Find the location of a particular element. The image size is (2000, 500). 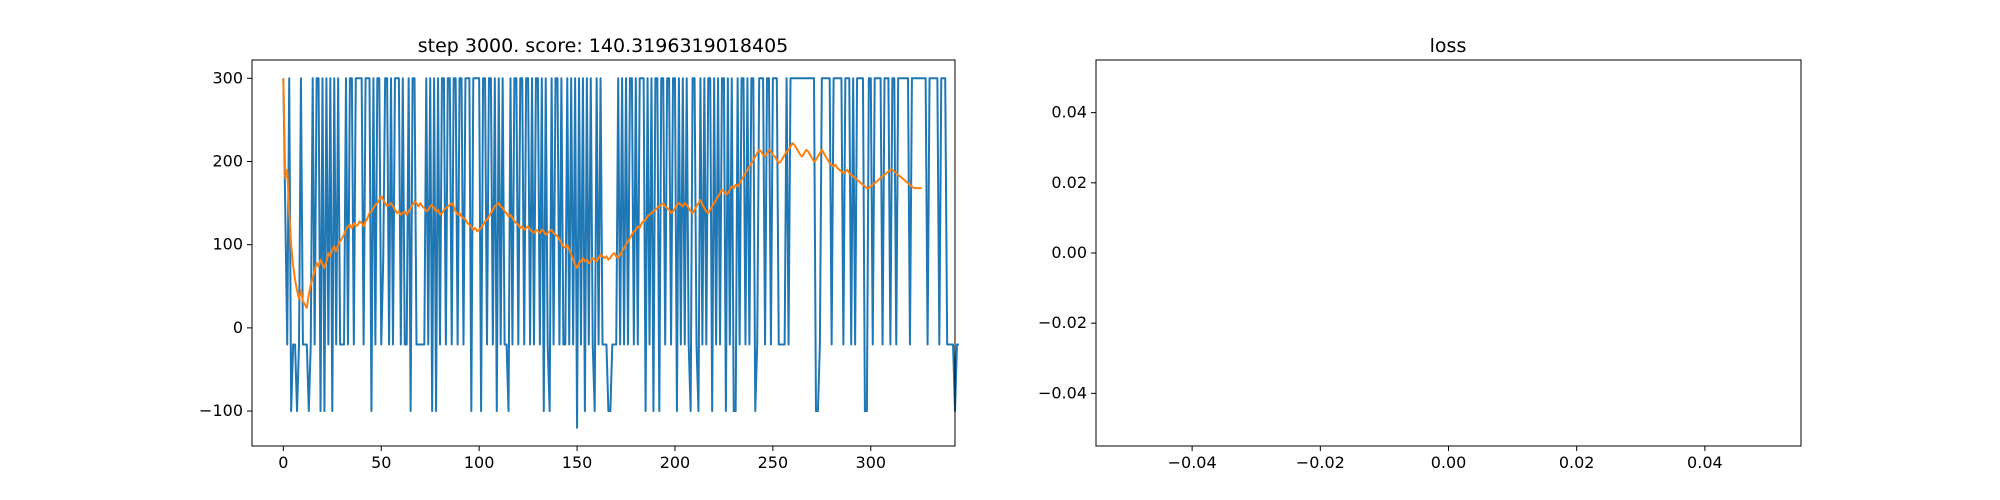

x-tick-label: −0.04 is located at coordinates (1192, 462).